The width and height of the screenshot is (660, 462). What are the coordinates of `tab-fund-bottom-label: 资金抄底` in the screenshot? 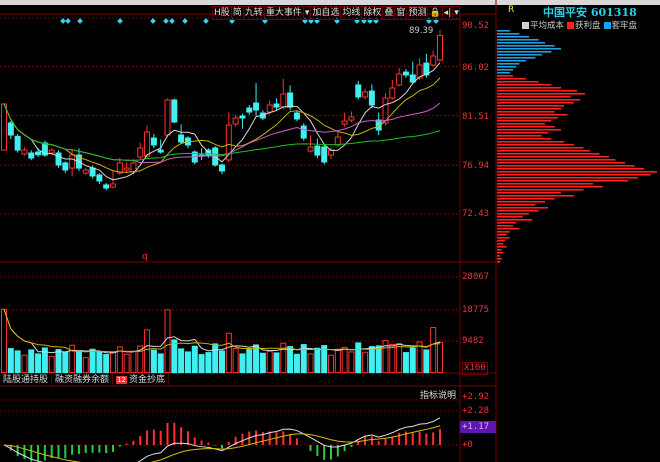 It's located at (146, 380).